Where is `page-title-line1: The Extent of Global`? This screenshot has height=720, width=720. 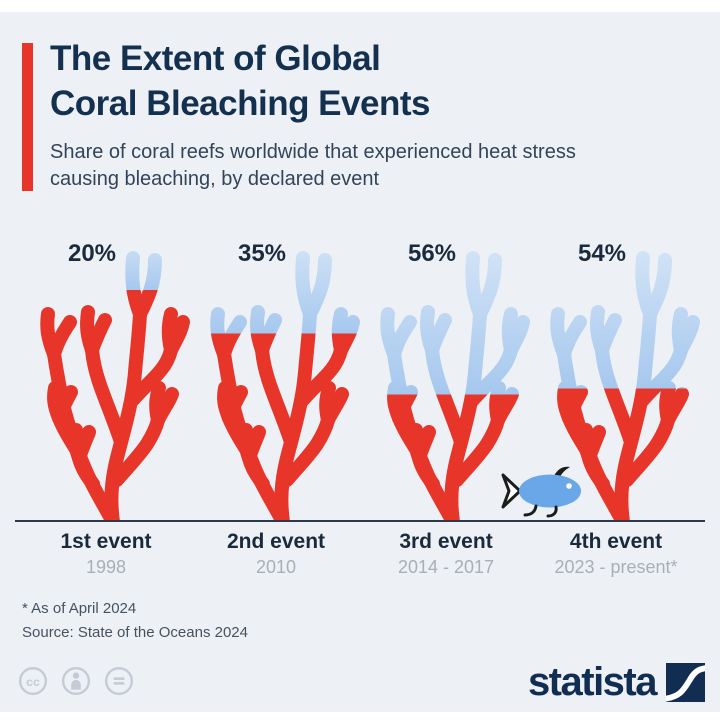 page-title-line1: The Extent of Global is located at coordinates (215, 58).